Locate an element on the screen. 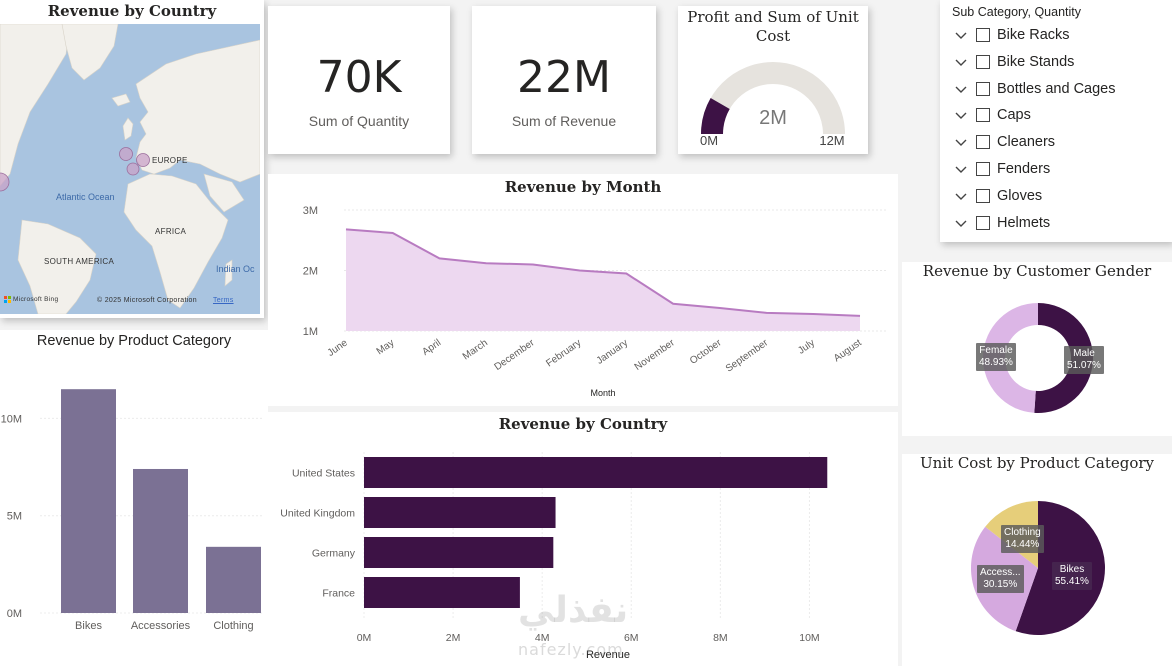 The width and height of the screenshot is (1172, 666). kpi-quantity-card: 70K Sum of Quantity is located at coordinates (359, 80).